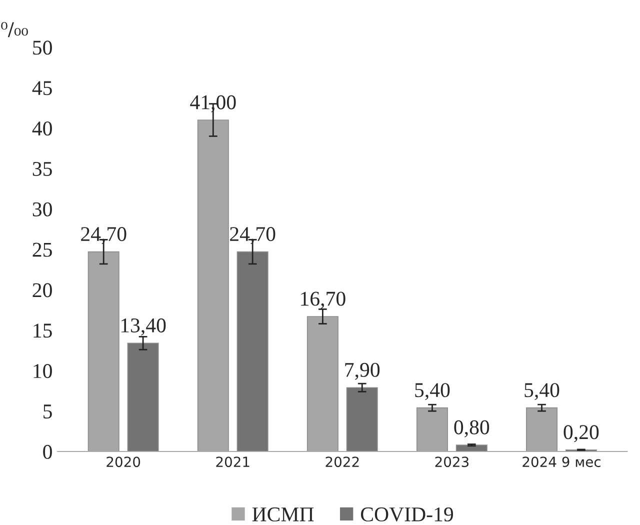  Describe the element at coordinates (342, 462) in the screenshot. I see `x-tick-label: 2022` at that location.